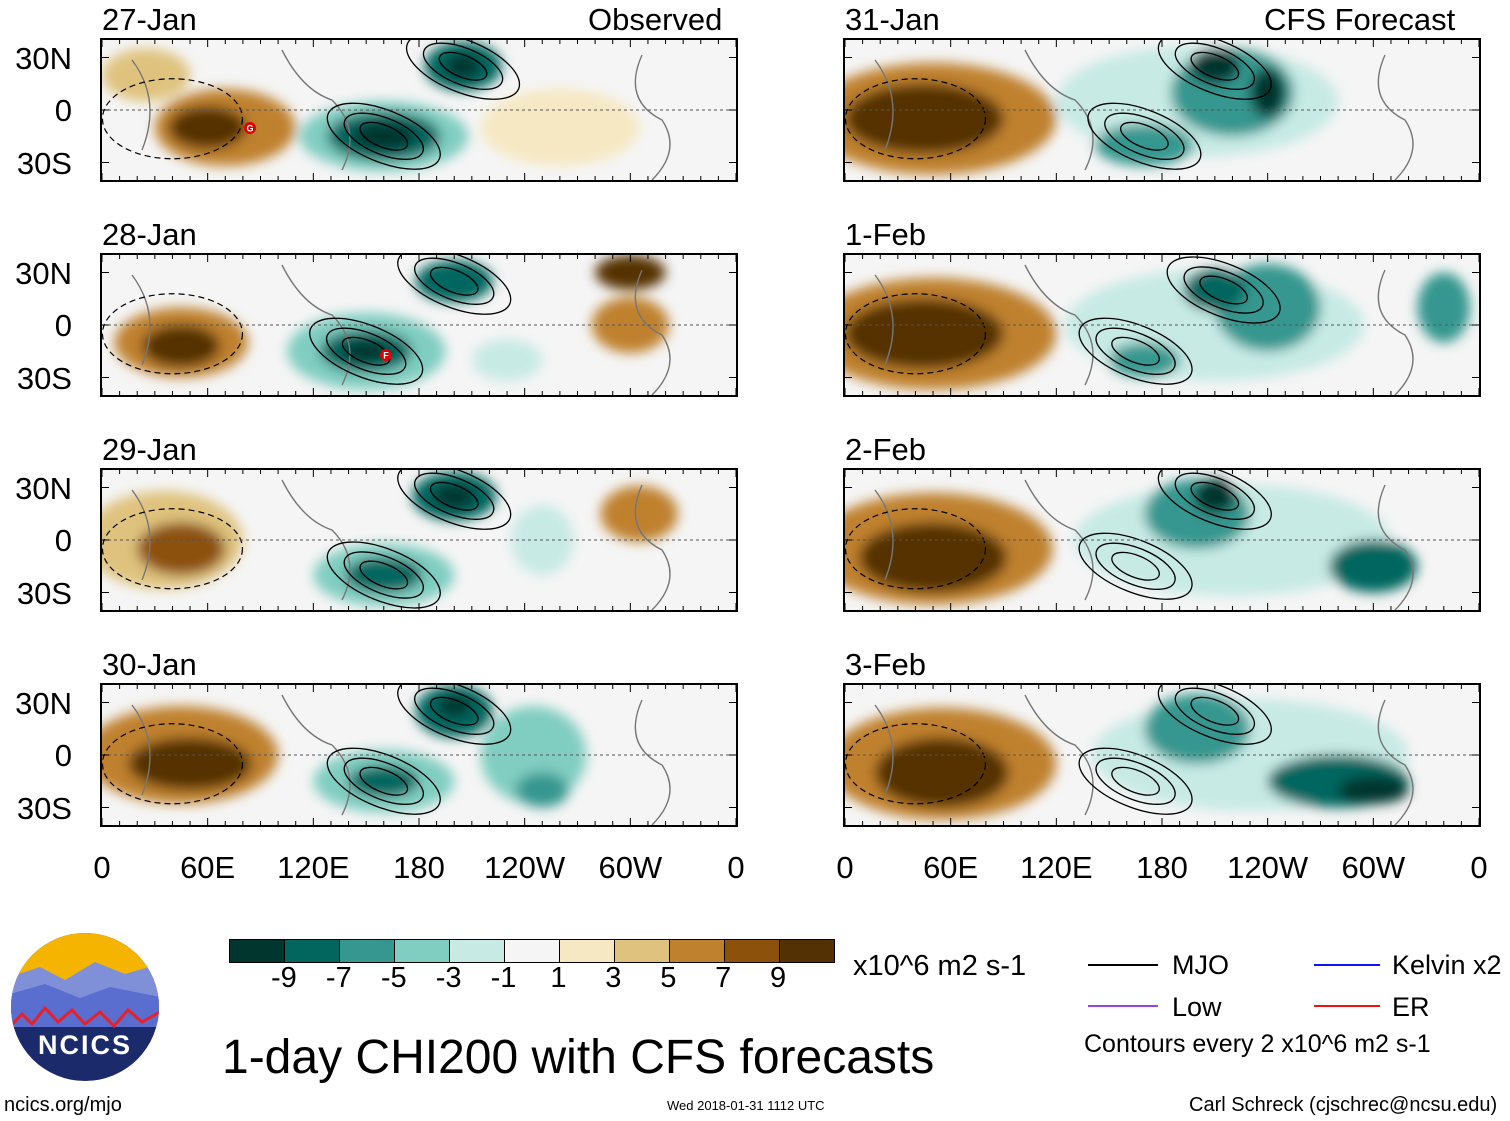 The height and width of the screenshot is (1121, 1510). Describe the element at coordinates (1347, 1006) in the screenshot. I see `legend-er-line` at that location.